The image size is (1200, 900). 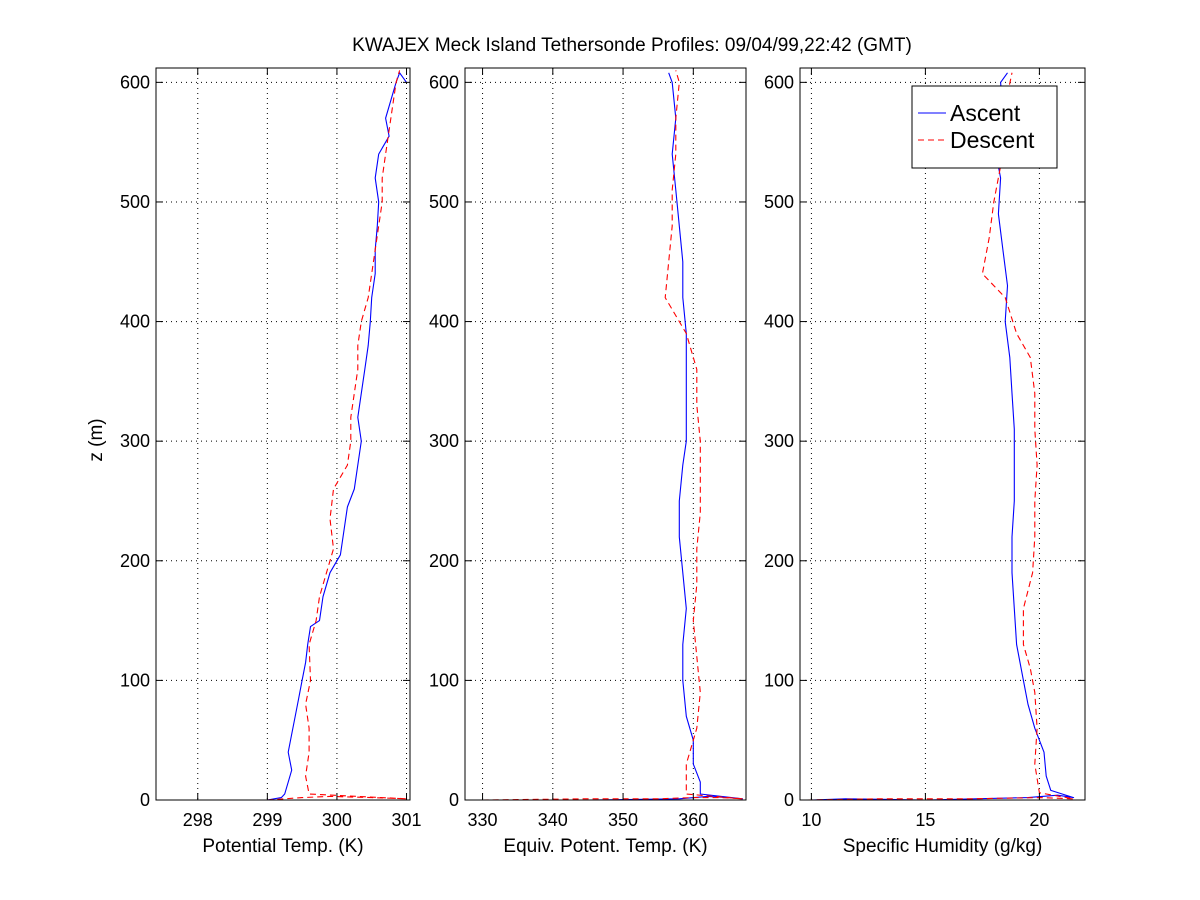 I want to click on series-line-descent, so click(x=337, y=435).